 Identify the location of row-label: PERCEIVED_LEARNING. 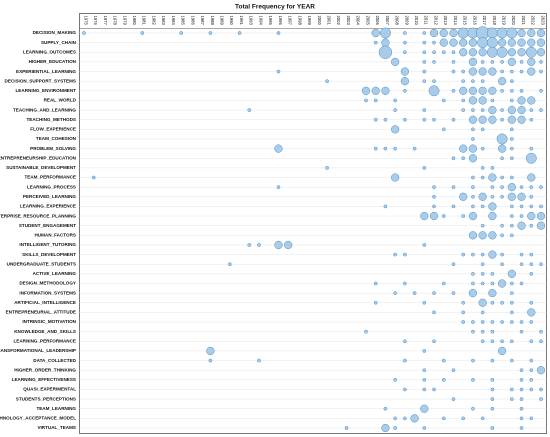
(50, 196).